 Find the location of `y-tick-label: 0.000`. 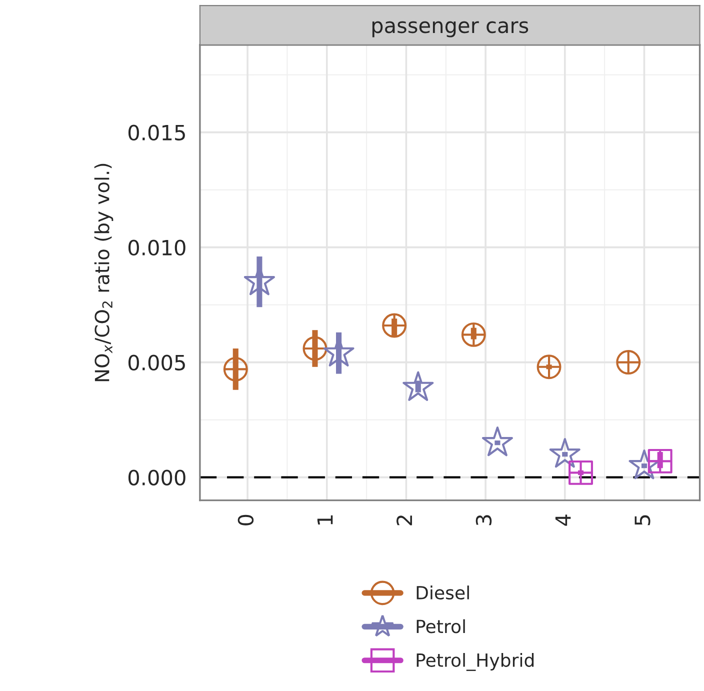

y-tick-label: 0.000 is located at coordinates (157, 478).